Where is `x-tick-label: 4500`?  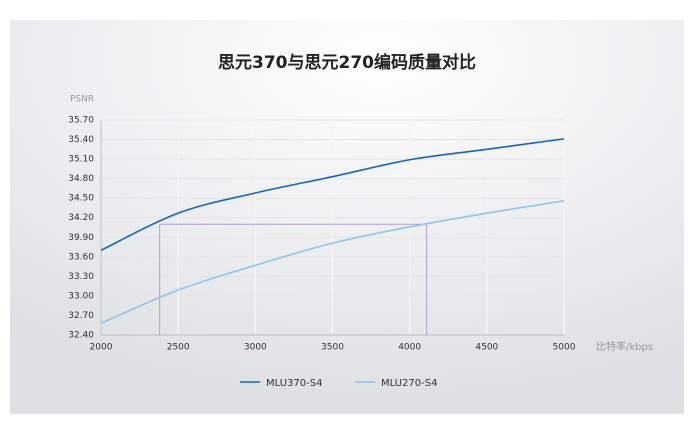
x-tick-label: 4500 is located at coordinates (486, 348).